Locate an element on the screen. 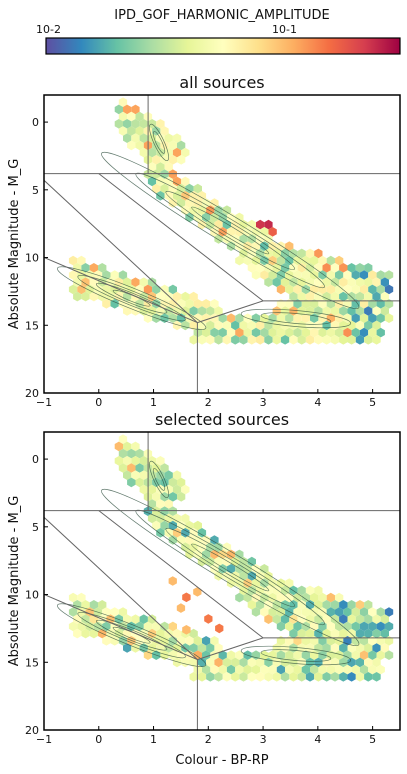 The image size is (407, 774). y-tick-label: 5 is located at coordinates (35, 190).